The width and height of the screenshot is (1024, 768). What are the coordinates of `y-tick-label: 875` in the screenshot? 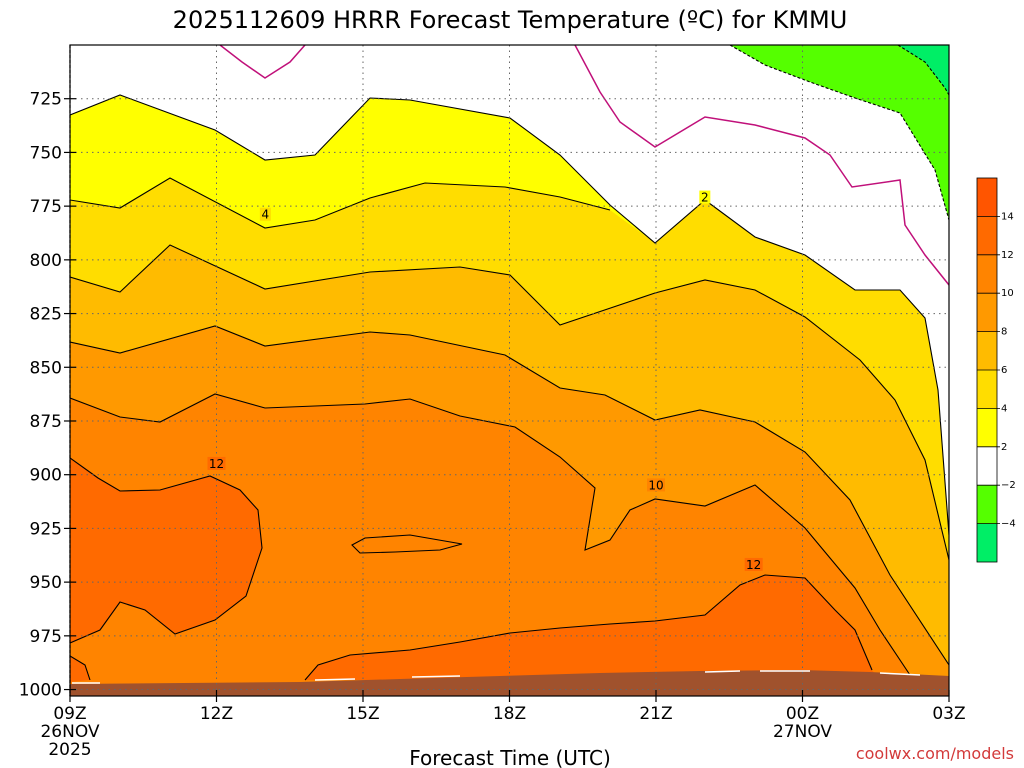 It's located at (46, 422).